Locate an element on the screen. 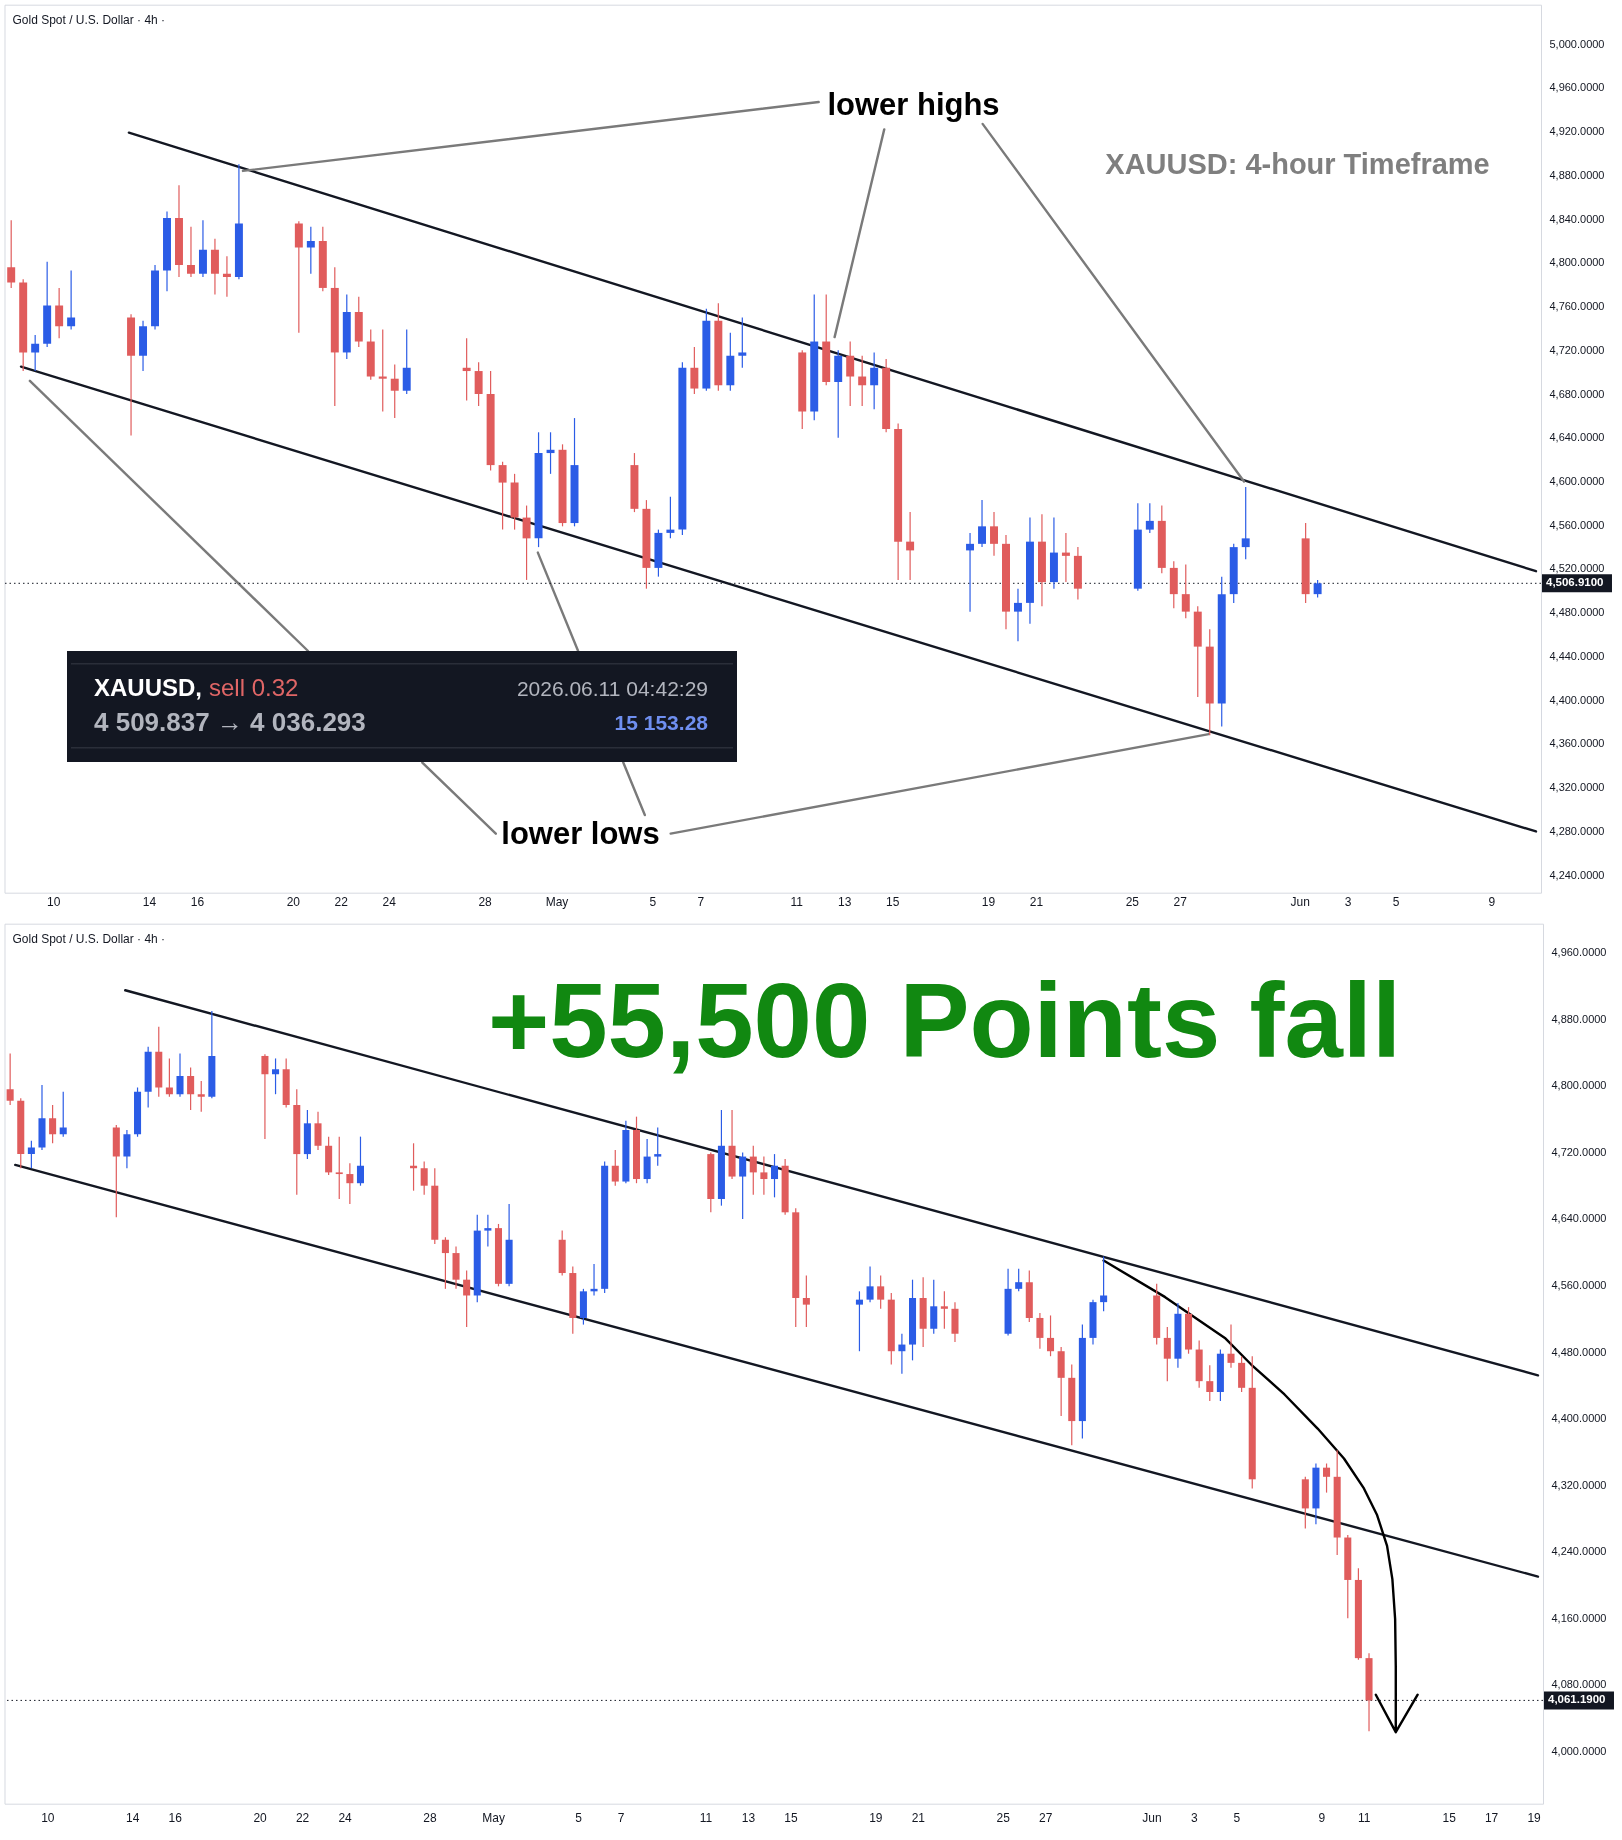  y-tick-label: 4,760.0000 is located at coordinates (1577, 306).